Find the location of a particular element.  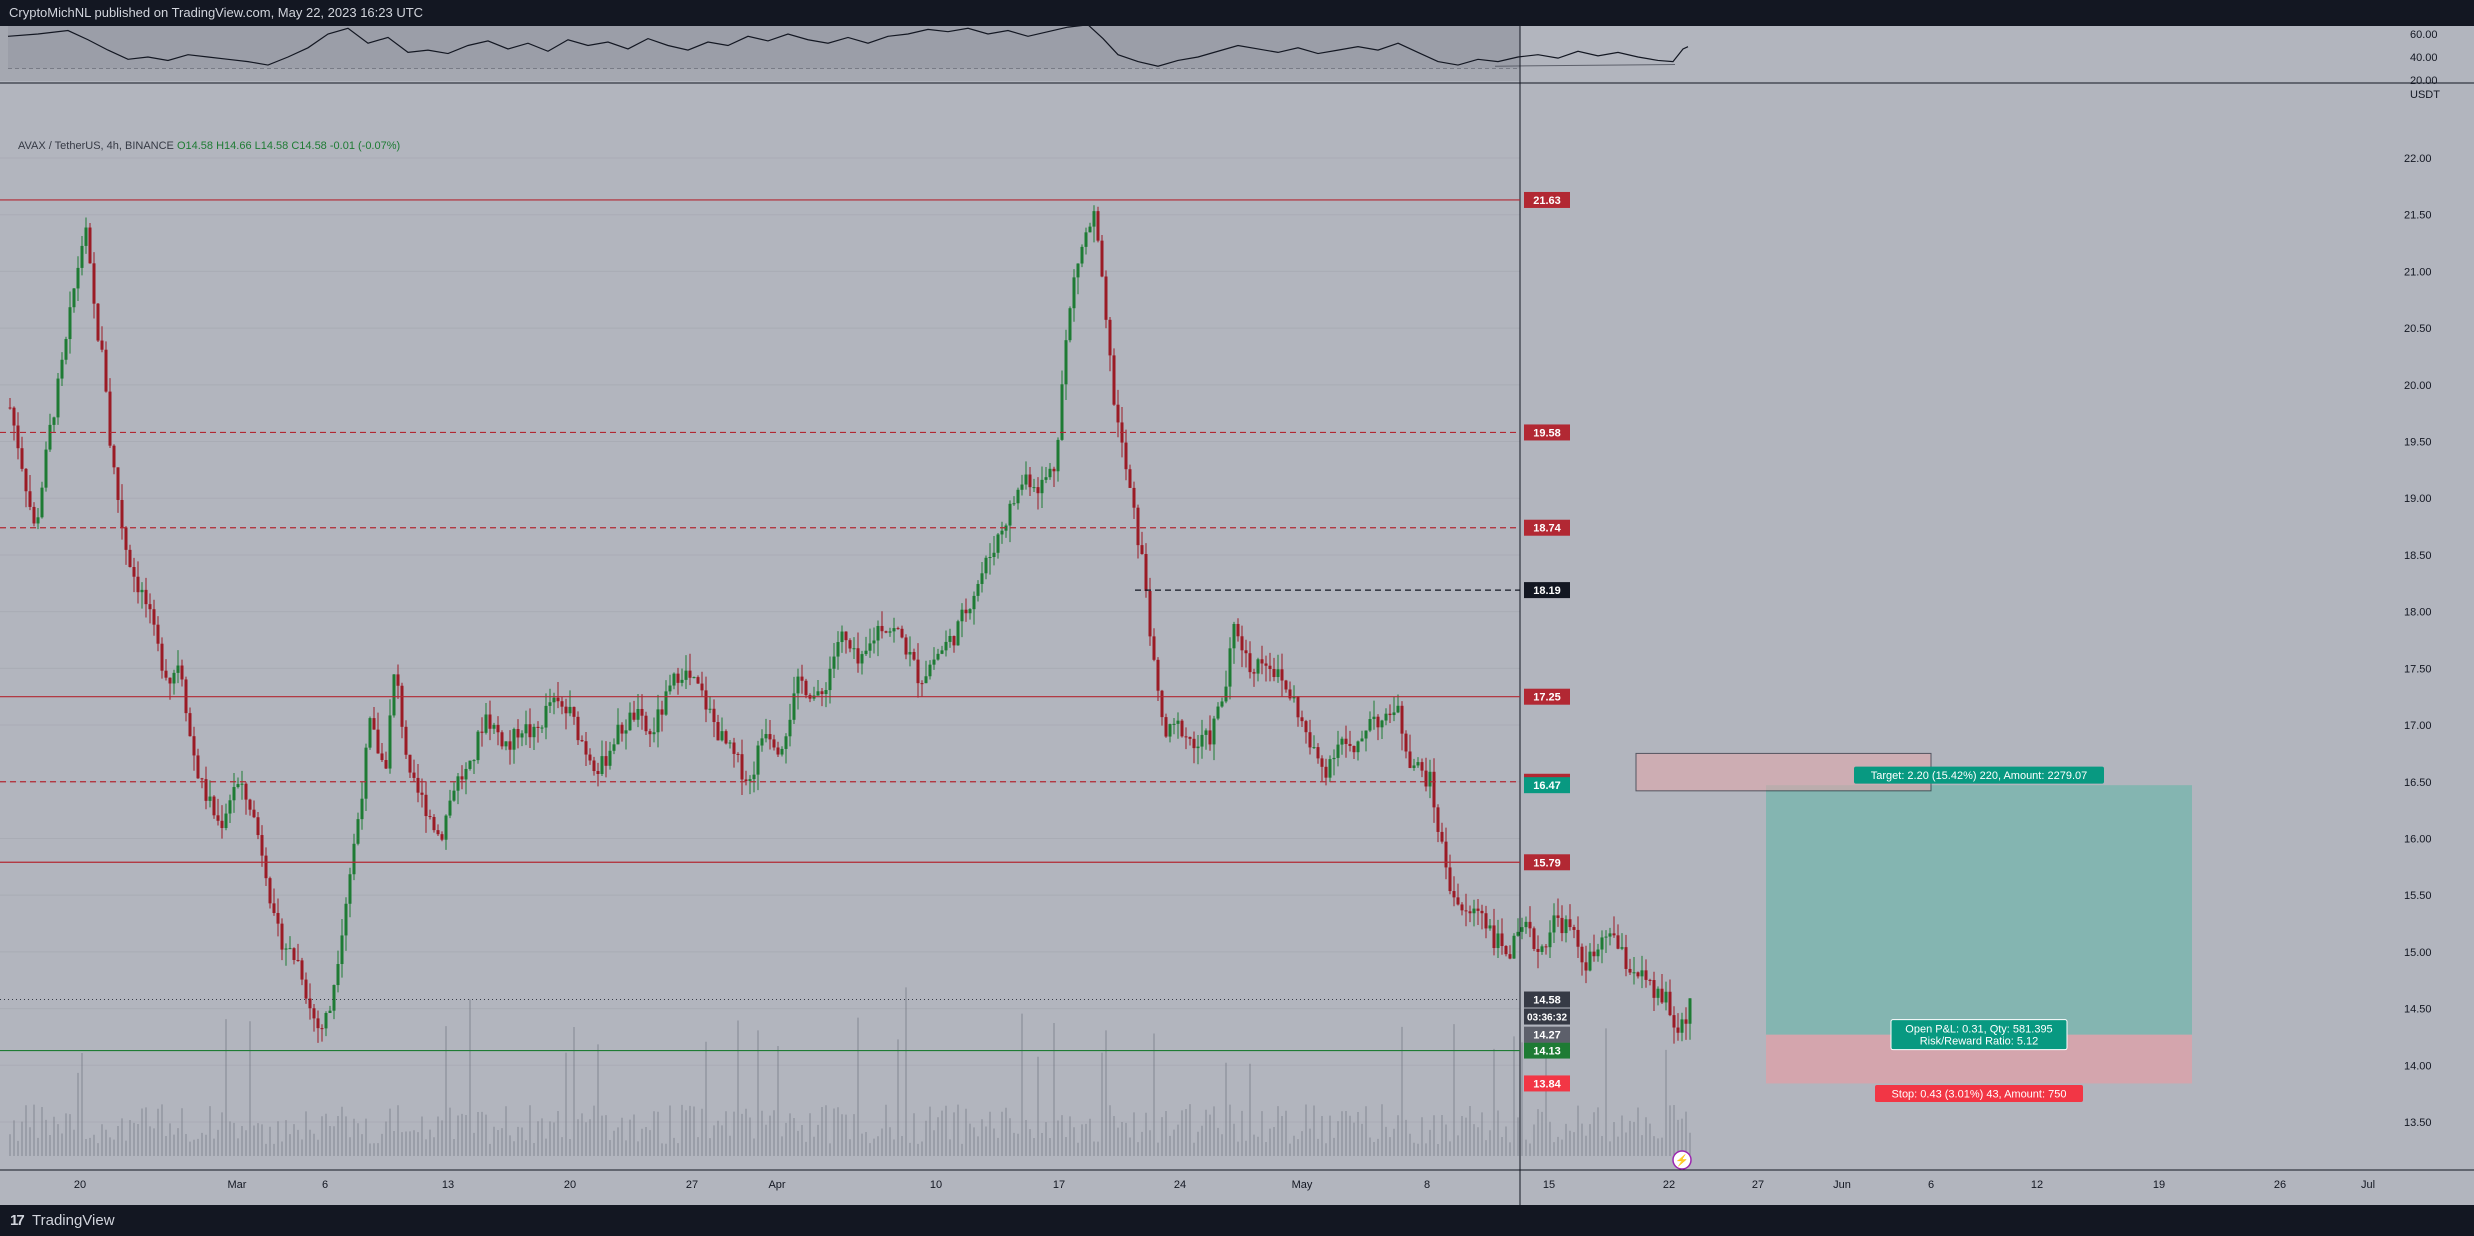

price-badge-label: 14.58 is located at coordinates (1547, 1001).